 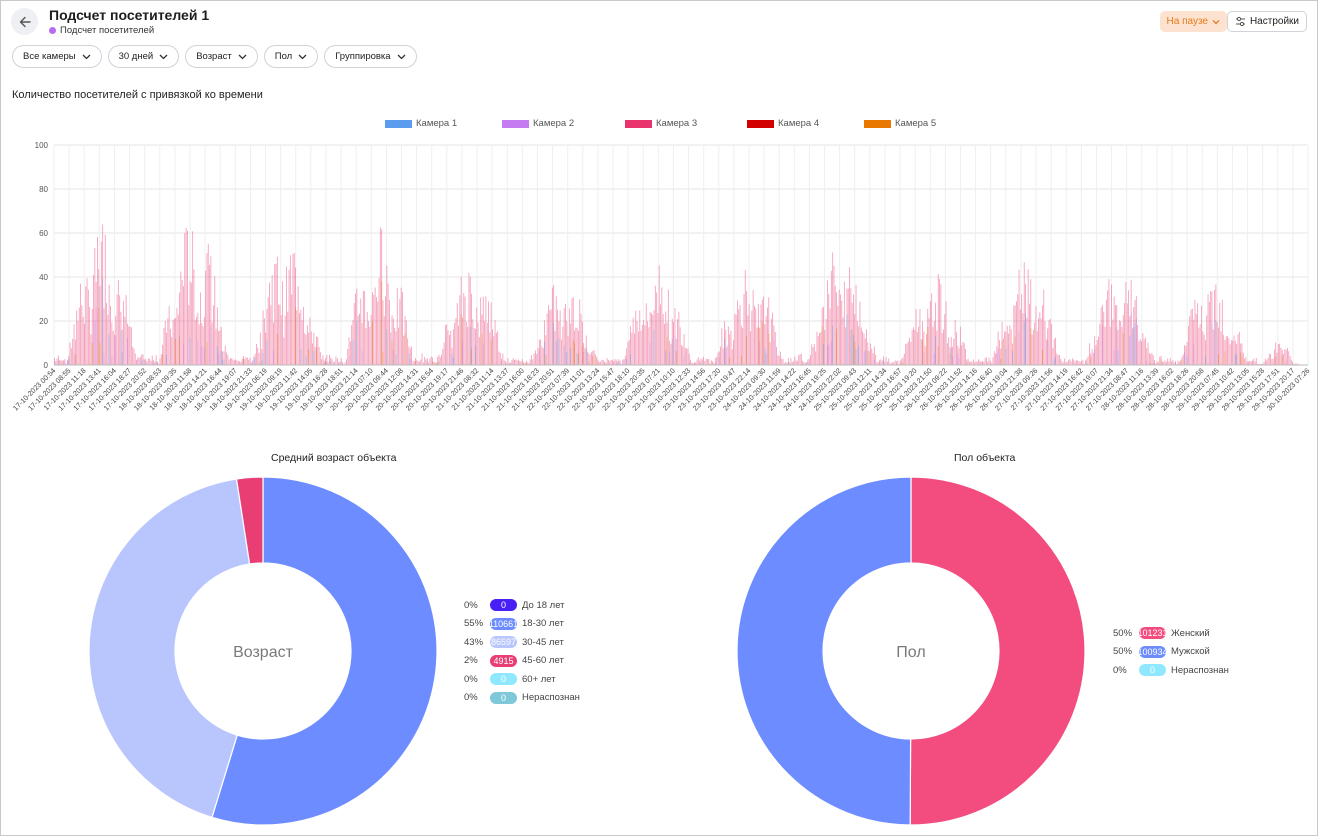 I want to click on legend-item-camera-4: Камера 4, so click(x=783, y=123).